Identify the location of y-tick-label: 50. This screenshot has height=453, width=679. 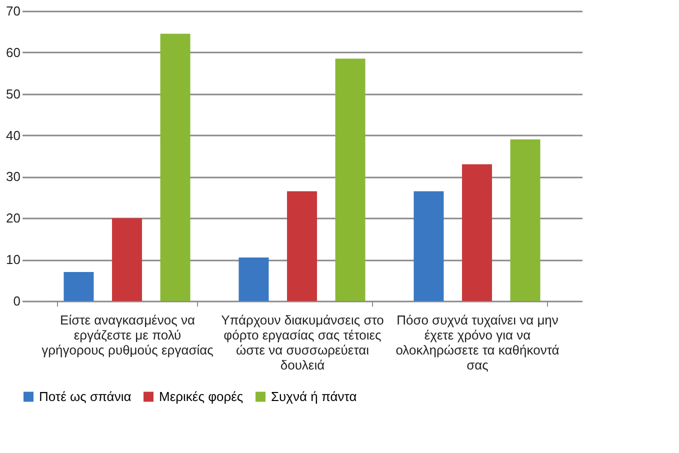
(13, 94).